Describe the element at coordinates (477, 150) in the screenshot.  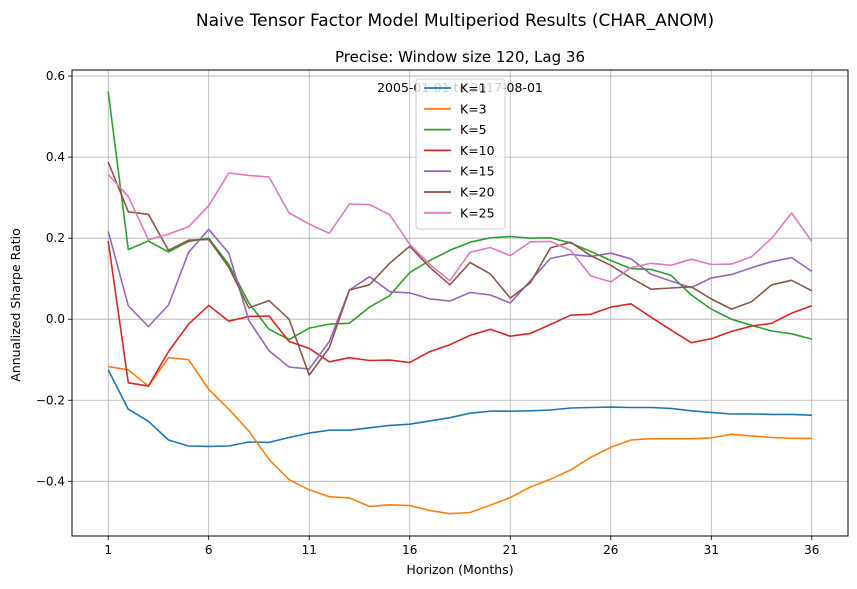
I see `legend-label: K=10` at that location.